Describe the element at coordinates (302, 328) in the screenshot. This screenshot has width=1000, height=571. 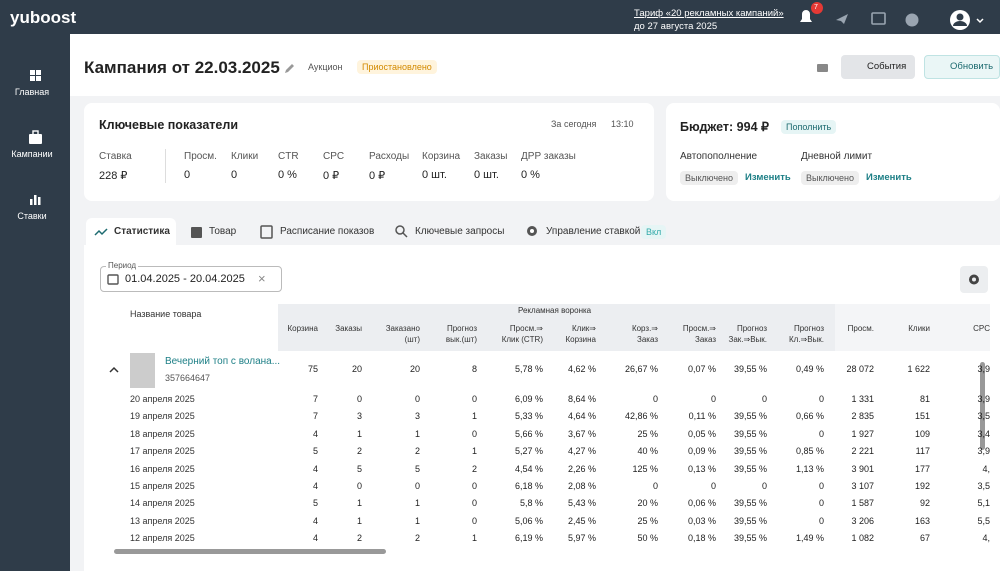
I see `column-header: Корзина` at that location.